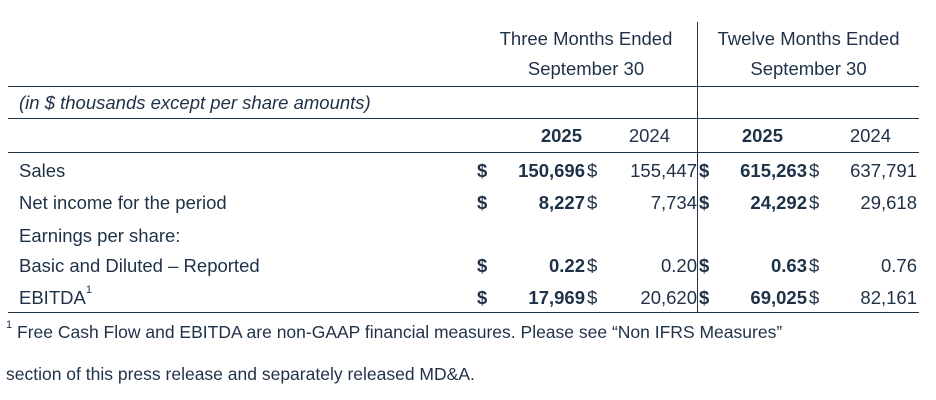 This screenshot has height=400, width=936. I want to click on row-label-text: EBITDA, so click(52, 297).